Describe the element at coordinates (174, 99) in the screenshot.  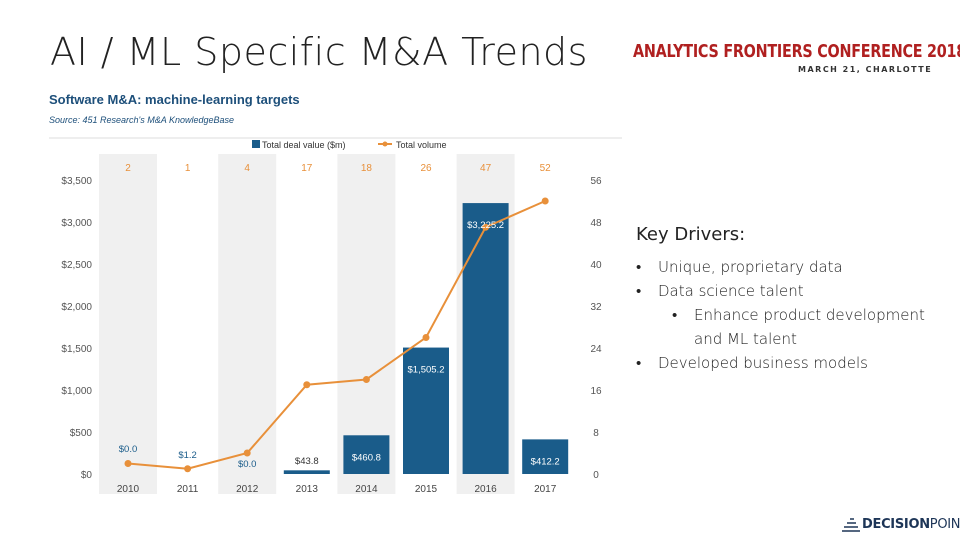
I see `chart-title: Software M&A: machine-learning targets` at that location.